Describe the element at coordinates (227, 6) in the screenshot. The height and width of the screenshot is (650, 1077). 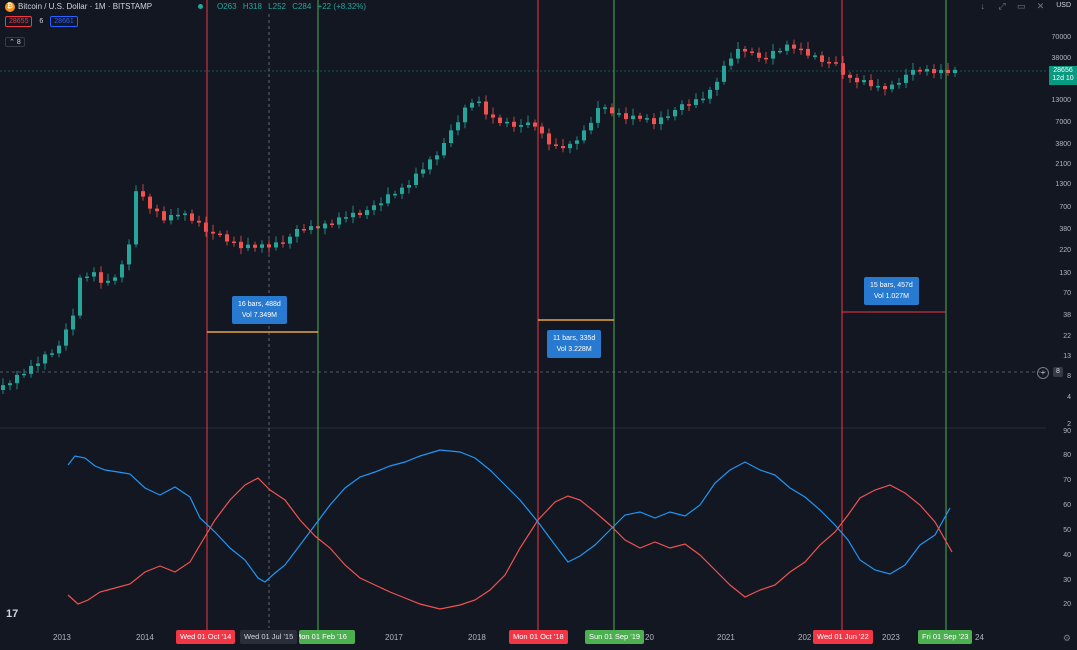
I see `open-value: O263` at that location.